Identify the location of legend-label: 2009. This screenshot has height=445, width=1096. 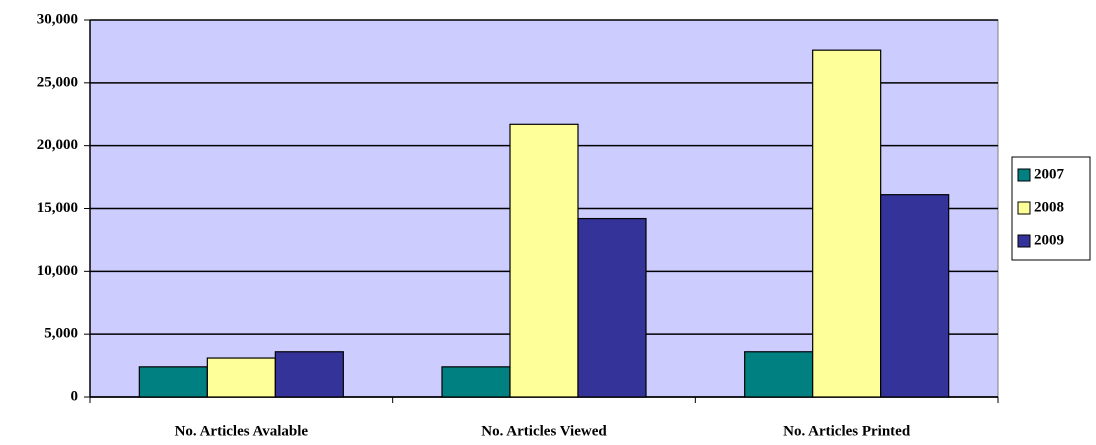
(1049, 240).